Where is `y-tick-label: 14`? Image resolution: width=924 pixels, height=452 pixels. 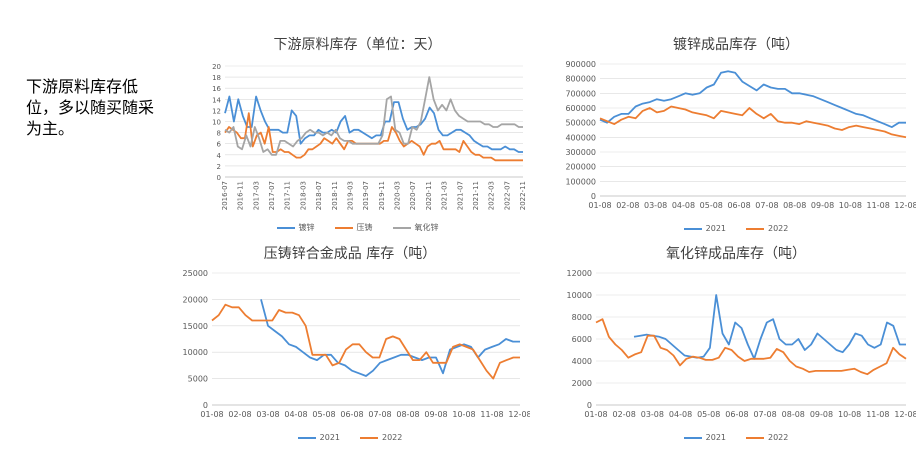 y-tick-label: 14 is located at coordinates (216, 100).